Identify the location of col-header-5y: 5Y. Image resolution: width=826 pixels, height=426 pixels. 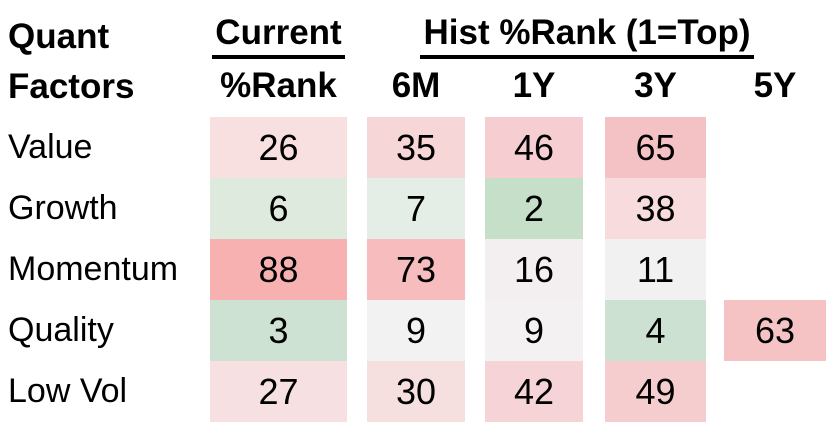
(775, 85).